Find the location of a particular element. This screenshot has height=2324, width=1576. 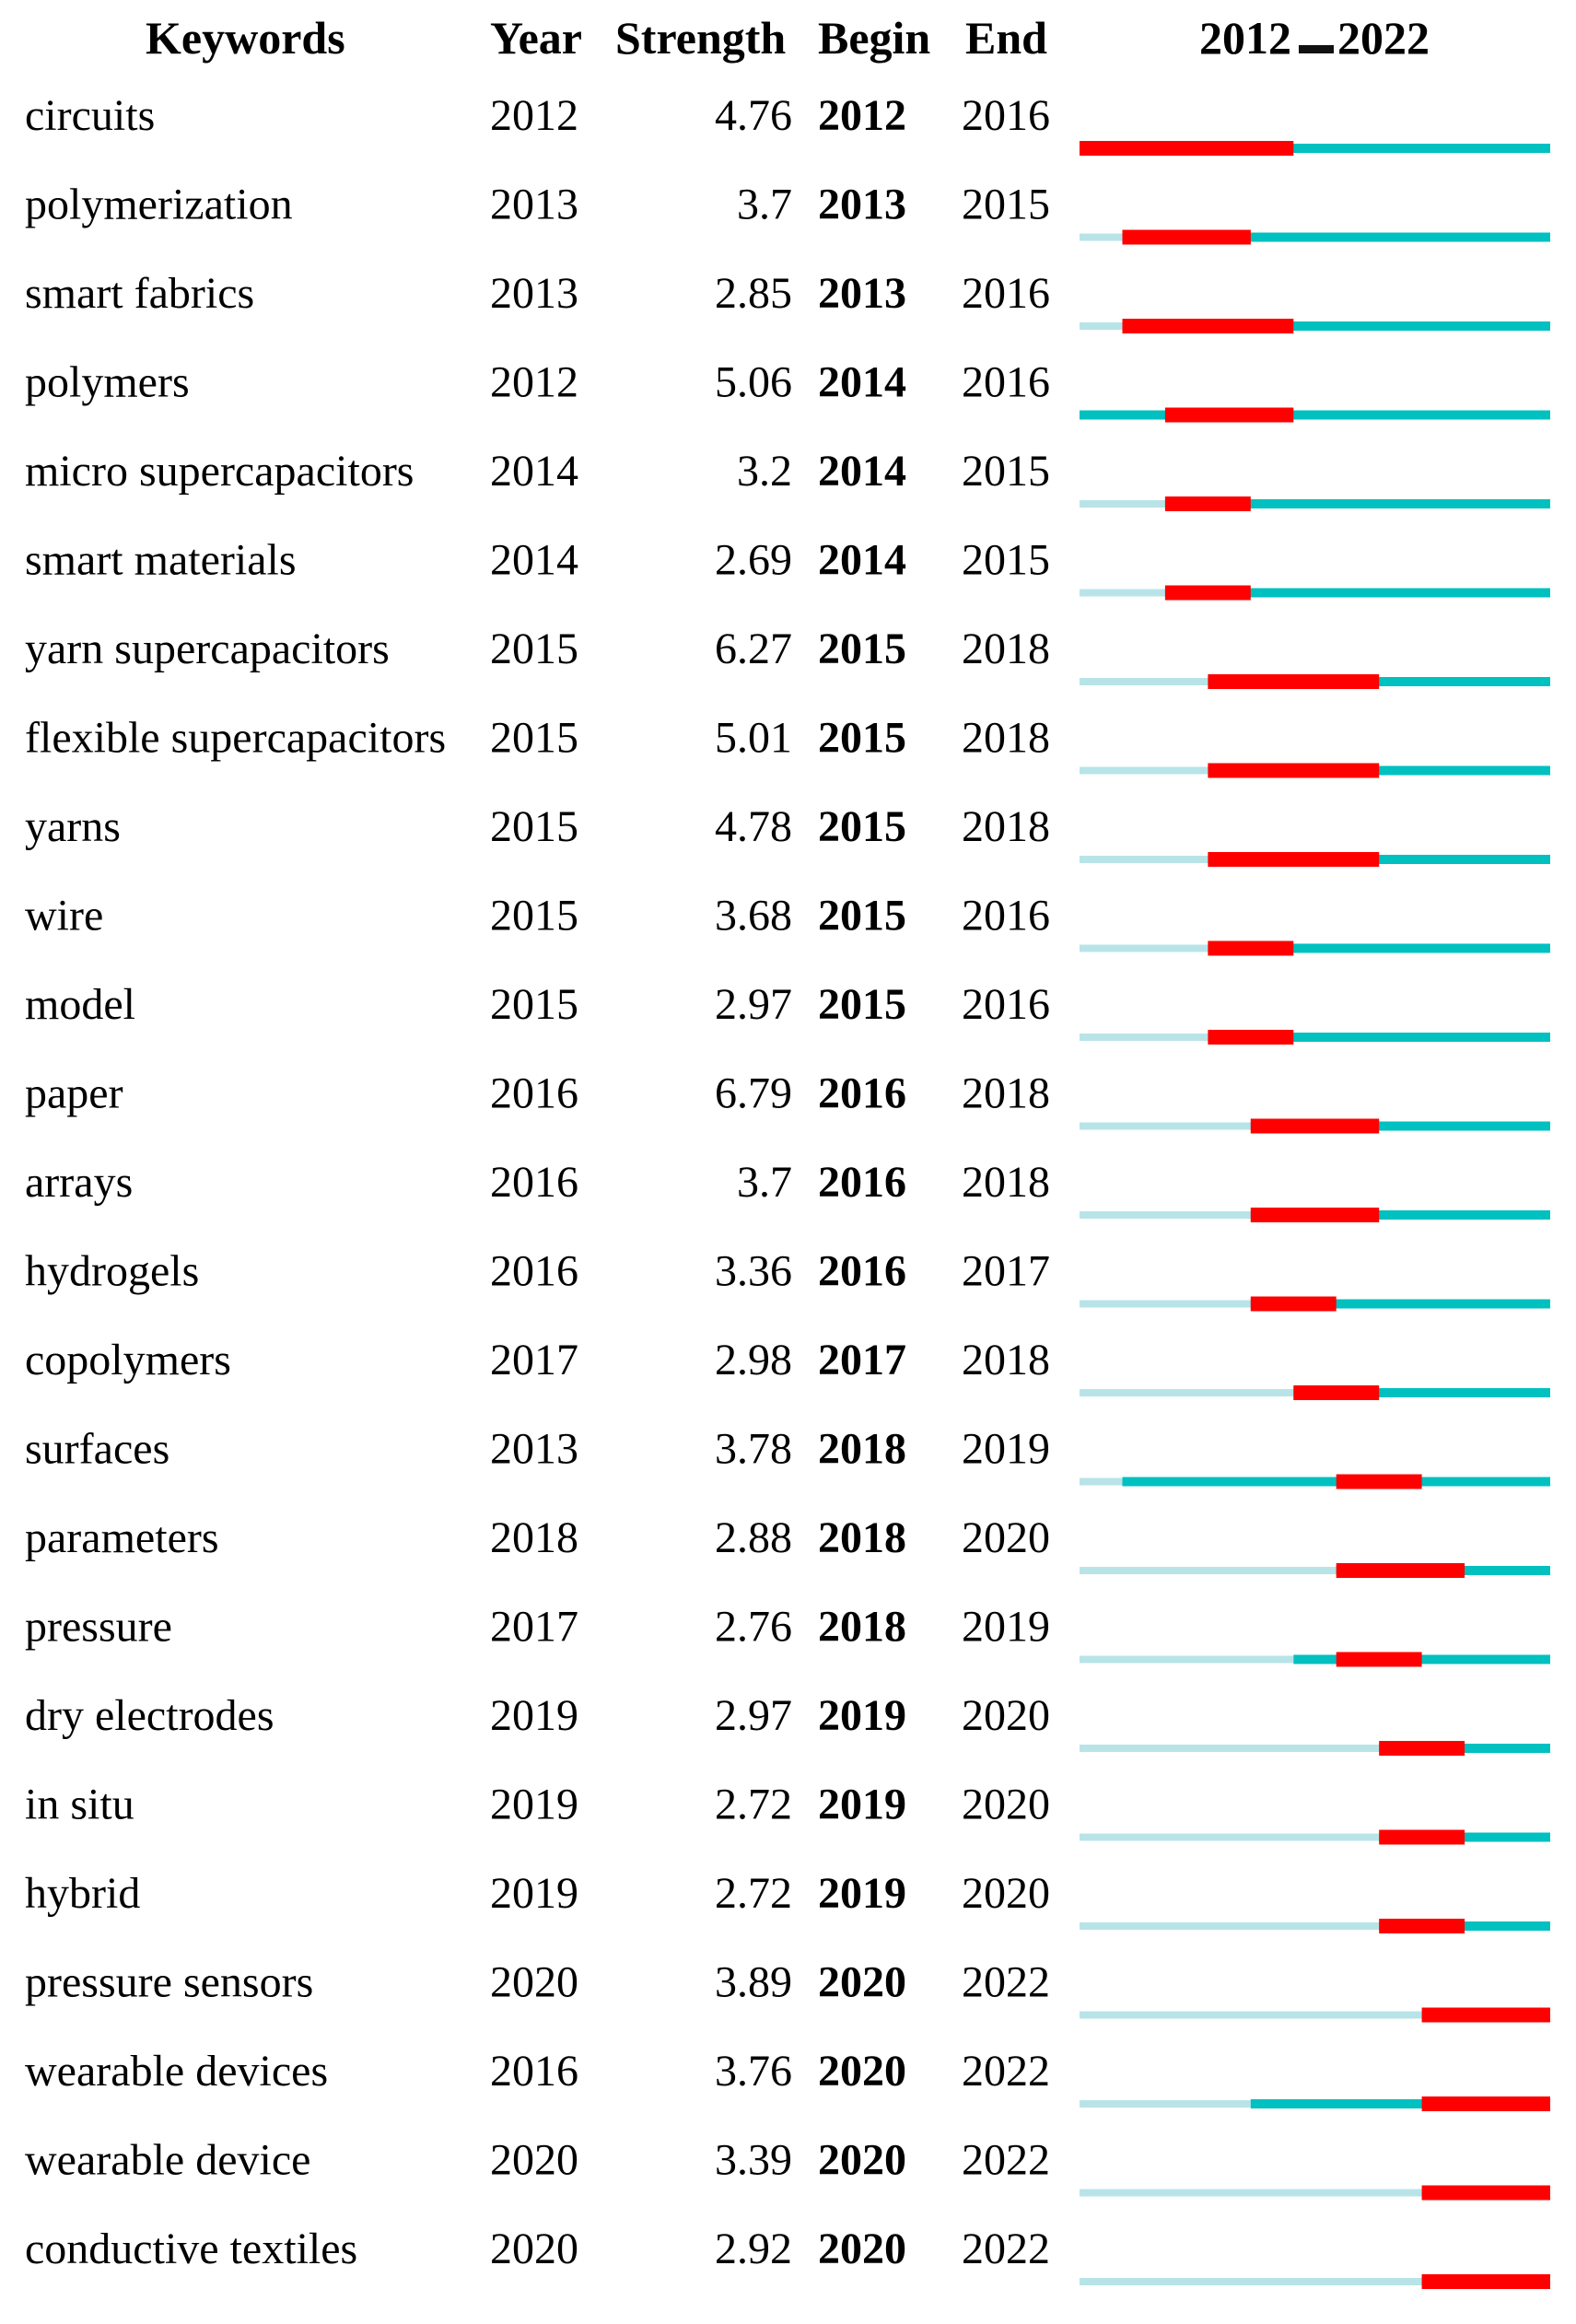

table-row: polymers 2012 5.06 2014 2016 is located at coordinates (787, 390).